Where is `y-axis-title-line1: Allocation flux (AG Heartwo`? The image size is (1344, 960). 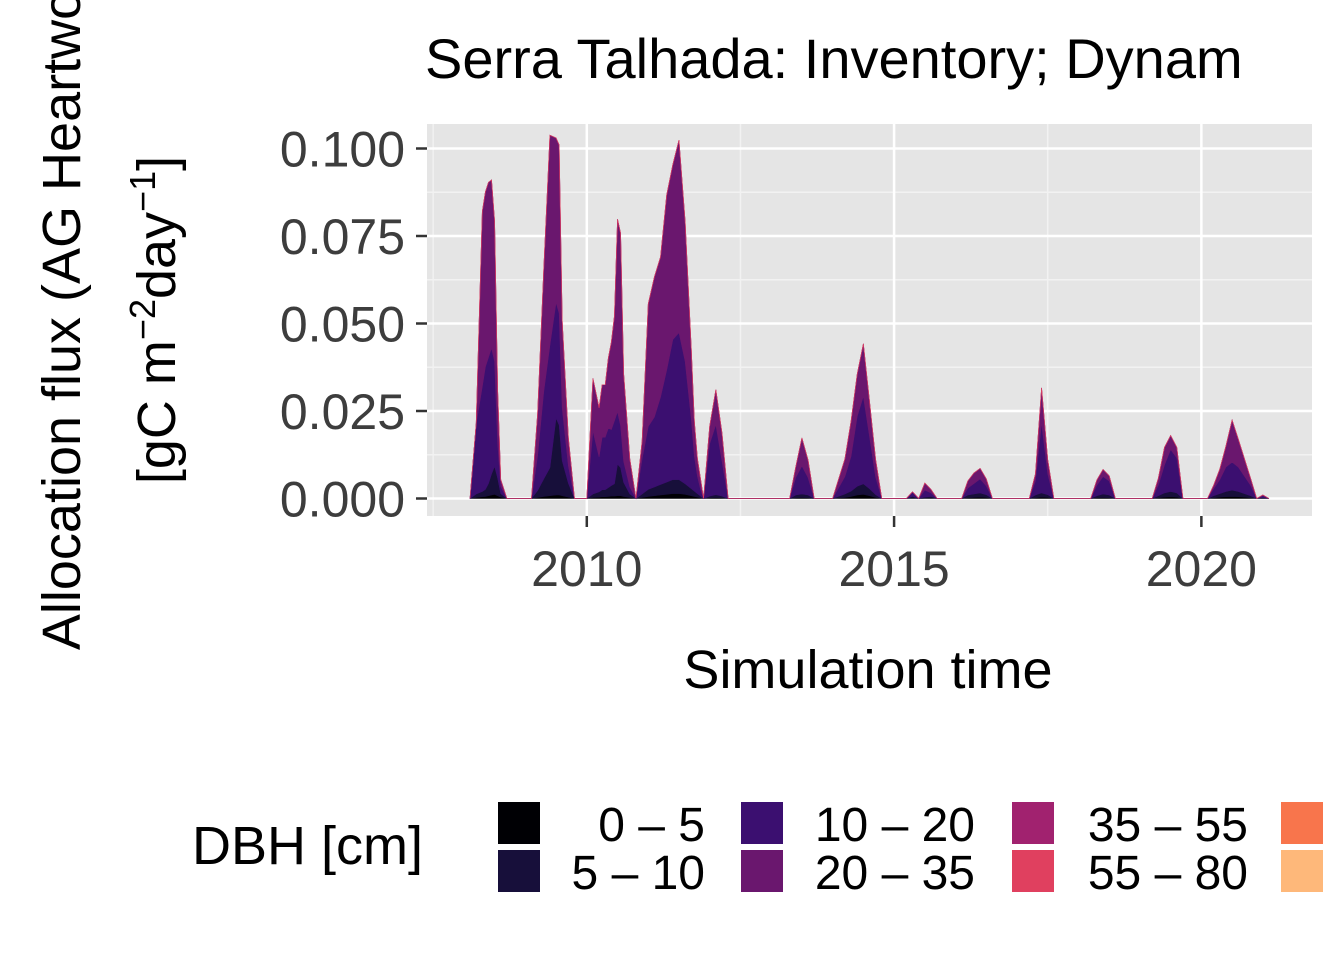 y-axis-title-line1: Allocation flux (AG Heartwo is located at coordinates (62, 325).